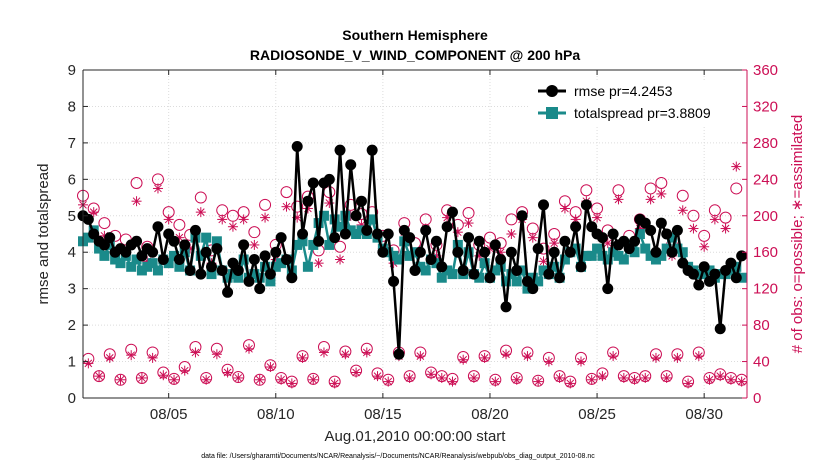  I want to click on legend-box, so click(636, 103).